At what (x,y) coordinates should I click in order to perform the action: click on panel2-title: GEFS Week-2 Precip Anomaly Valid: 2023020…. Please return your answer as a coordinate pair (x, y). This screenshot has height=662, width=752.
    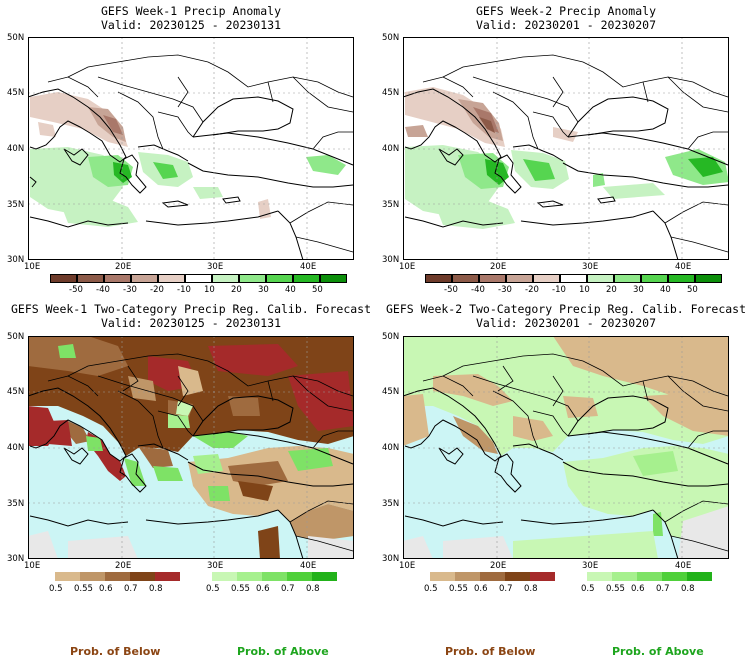
    Looking at the image, I should click on (565, 18).